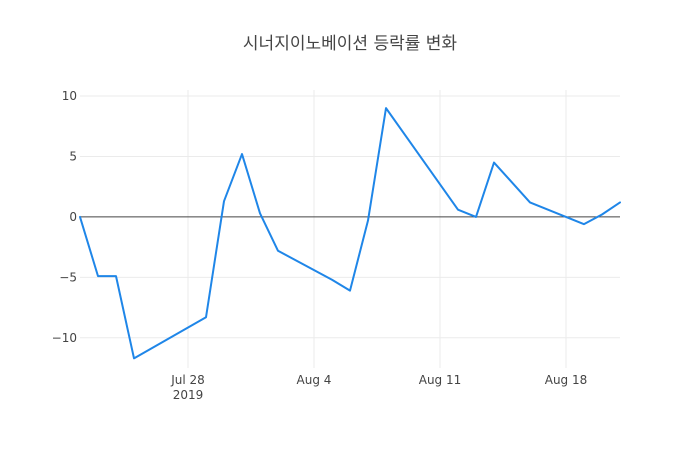 This screenshot has width=700, height=450. What do you see at coordinates (73, 156) in the screenshot?
I see `y-tick-label: 5` at bounding box center [73, 156].